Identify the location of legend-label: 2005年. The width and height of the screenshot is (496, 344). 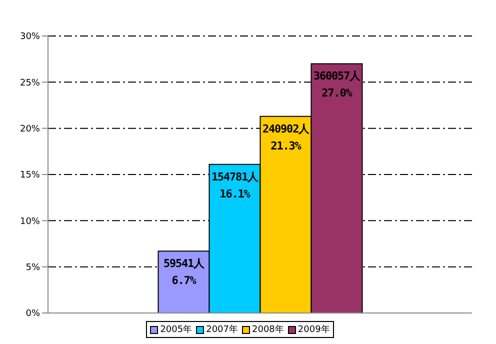
(175, 330).